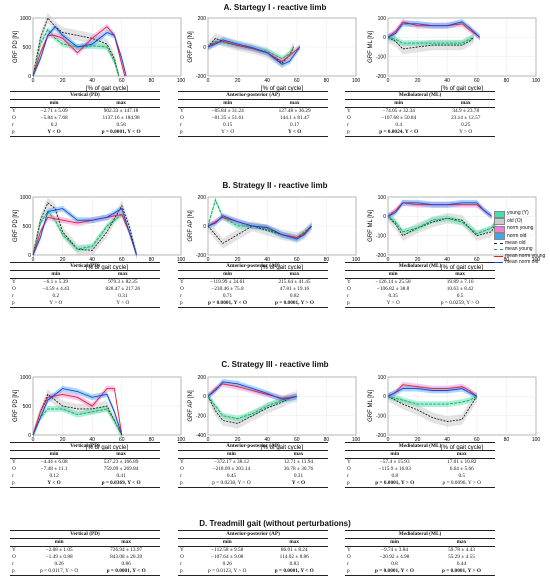 This screenshot has width=550, height=576. Describe the element at coordinates (85, 446) in the screenshot. I see `table-caption: Vertical (PD)` at that location.